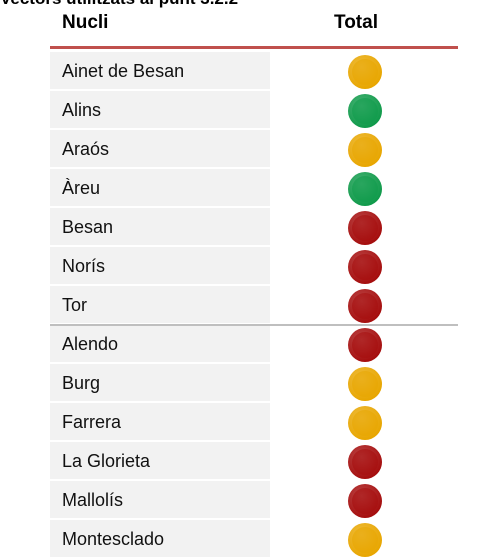 The image size is (489, 559). What do you see at coordinates (119, 4) in the screenshot?
I see `title: Vectors utilitzats al punt 3.2.2` at bounding box center [119, 4].